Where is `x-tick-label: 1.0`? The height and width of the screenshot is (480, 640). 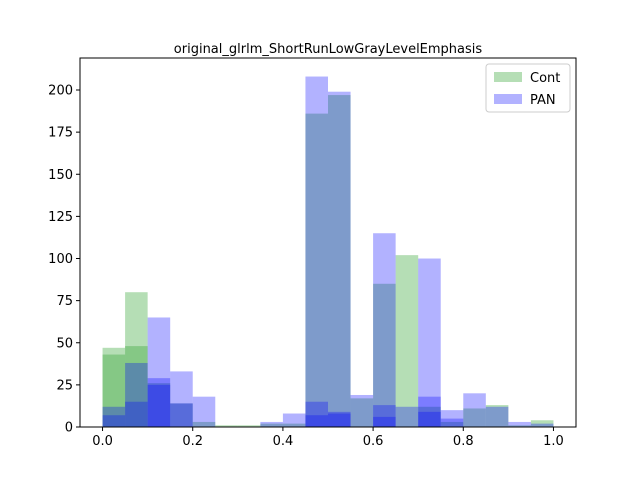 x-tick-label: 1.0 is located at coordinates (553, 441).